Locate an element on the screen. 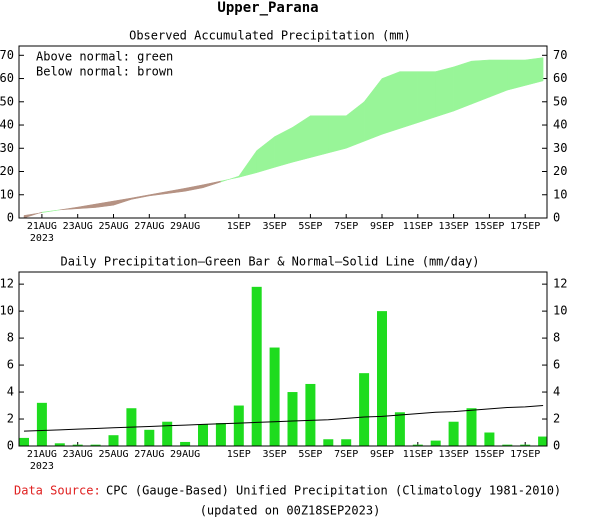 Image resolution: width=591 pixels, height=518 pixels. y2-tick-label: 70 is located at coordinates (560, 55).